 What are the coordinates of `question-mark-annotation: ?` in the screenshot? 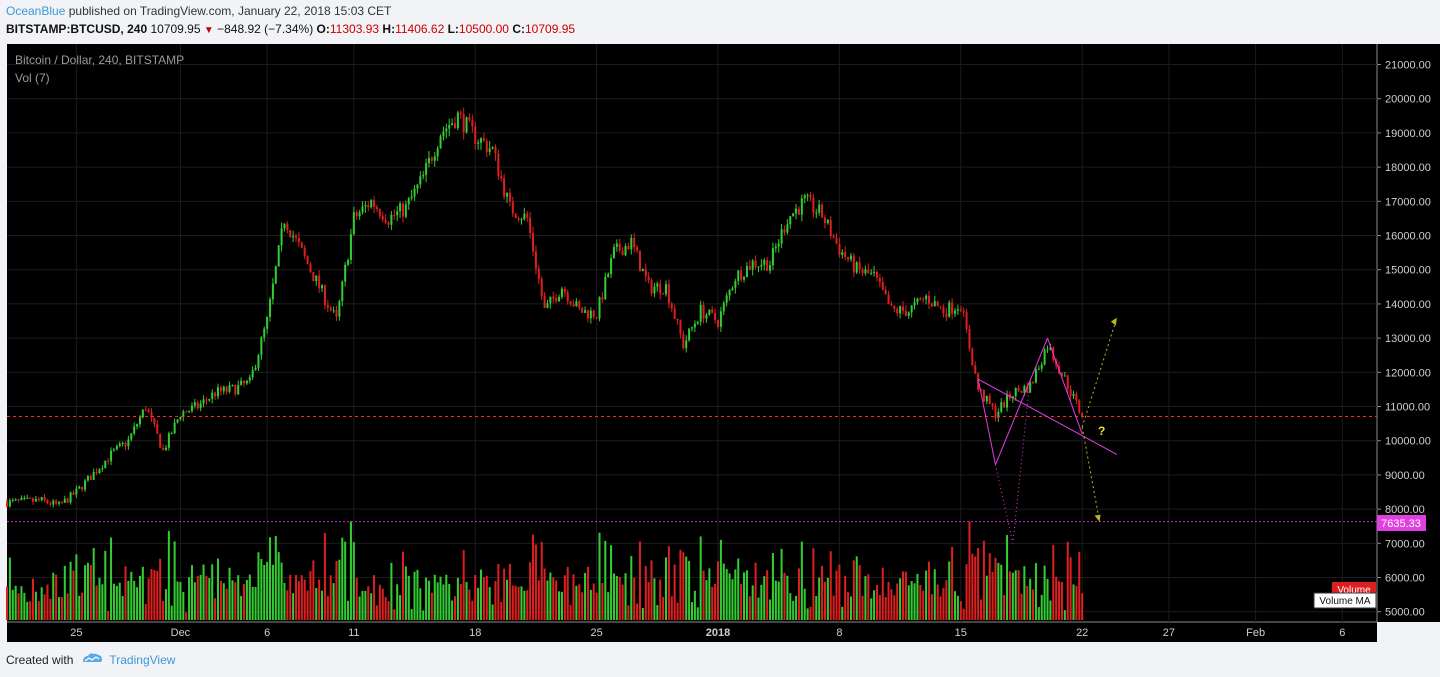 It's located at (1101, 431).